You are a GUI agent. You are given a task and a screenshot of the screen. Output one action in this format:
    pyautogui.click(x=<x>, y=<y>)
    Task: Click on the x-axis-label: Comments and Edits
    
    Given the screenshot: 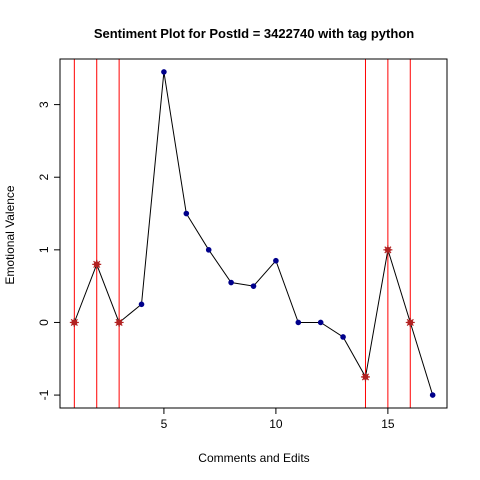 What is the action you would take?
    pyautogui.click(x=253, y=458)
    